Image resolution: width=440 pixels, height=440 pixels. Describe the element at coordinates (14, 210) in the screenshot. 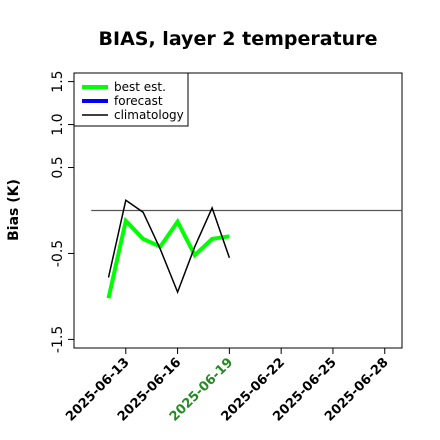

I see `y-axis-label: Bias (K)` at that location.